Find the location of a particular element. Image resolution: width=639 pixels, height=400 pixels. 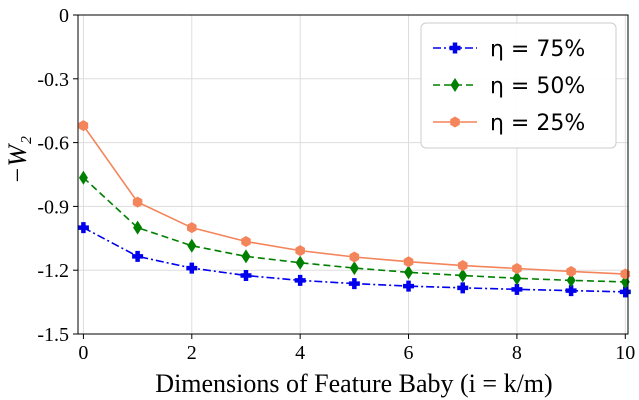

x-tick-label: 8 is located at coordinates (517, 353).